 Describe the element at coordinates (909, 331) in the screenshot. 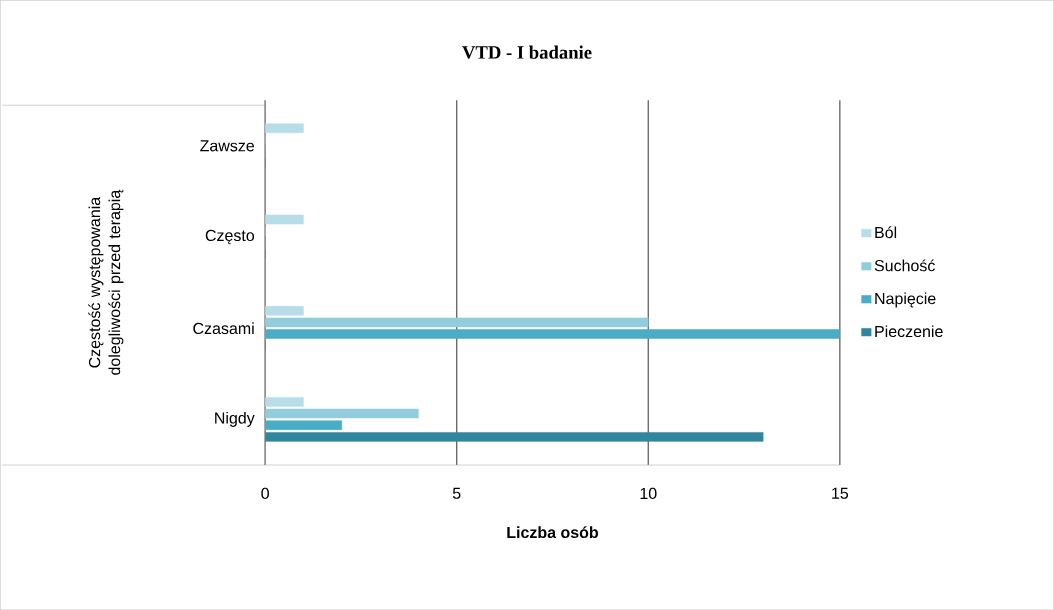

I see `legend-label: Pieczenie` at that location.